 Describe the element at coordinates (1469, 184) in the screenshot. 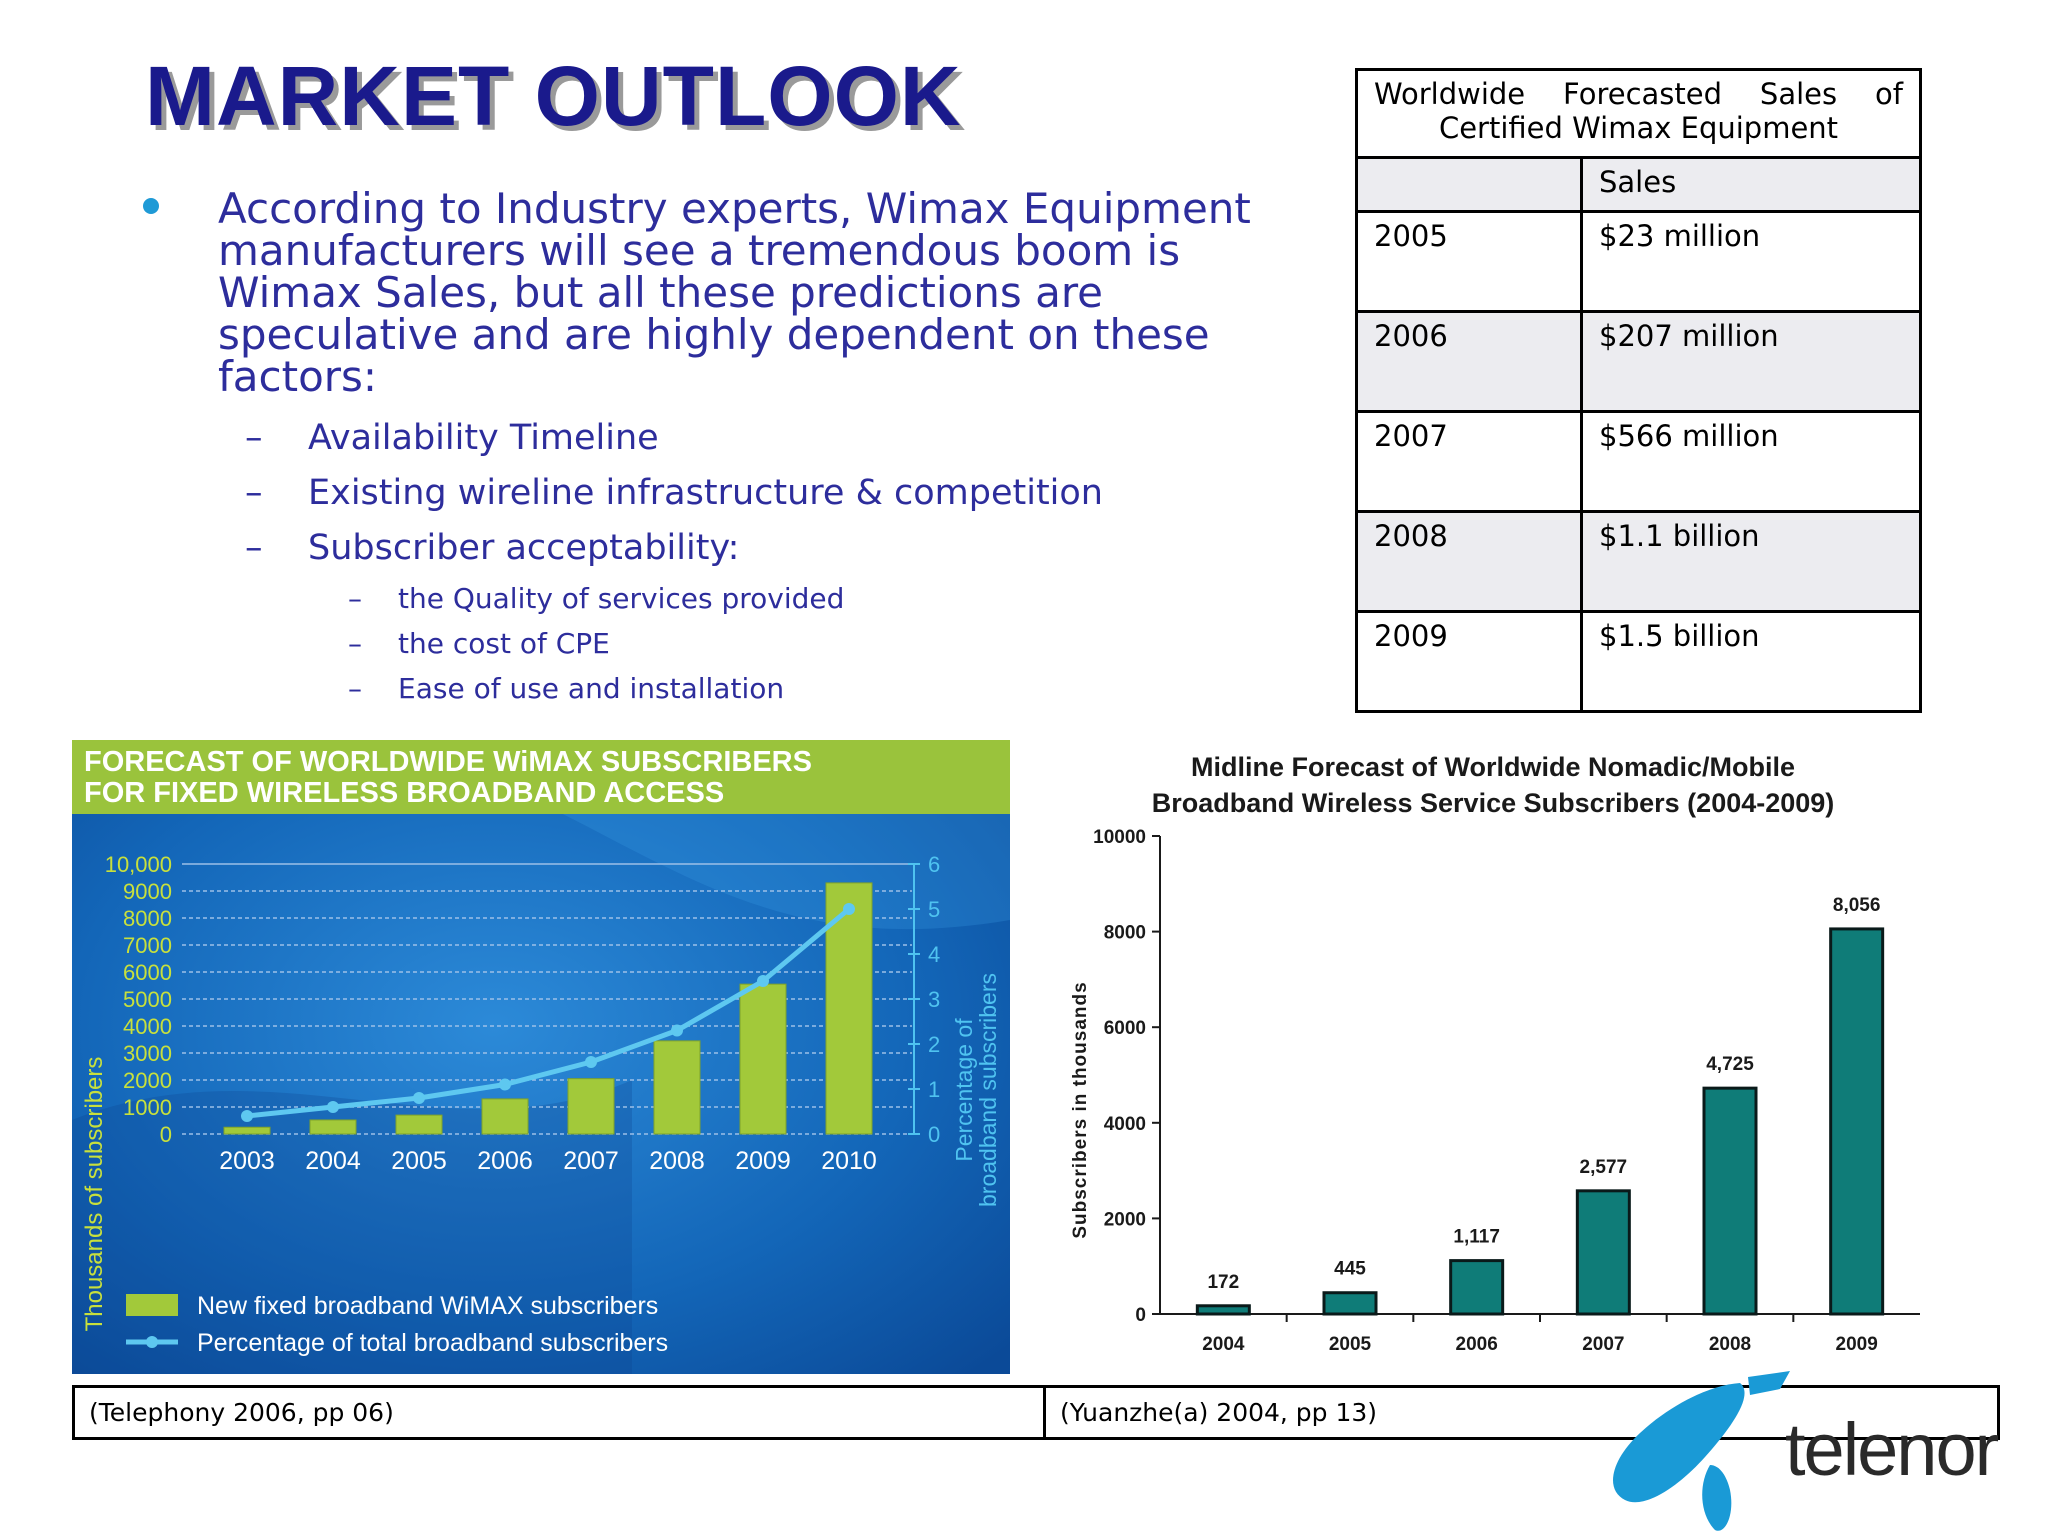

I see `table-header-cell` at that location.